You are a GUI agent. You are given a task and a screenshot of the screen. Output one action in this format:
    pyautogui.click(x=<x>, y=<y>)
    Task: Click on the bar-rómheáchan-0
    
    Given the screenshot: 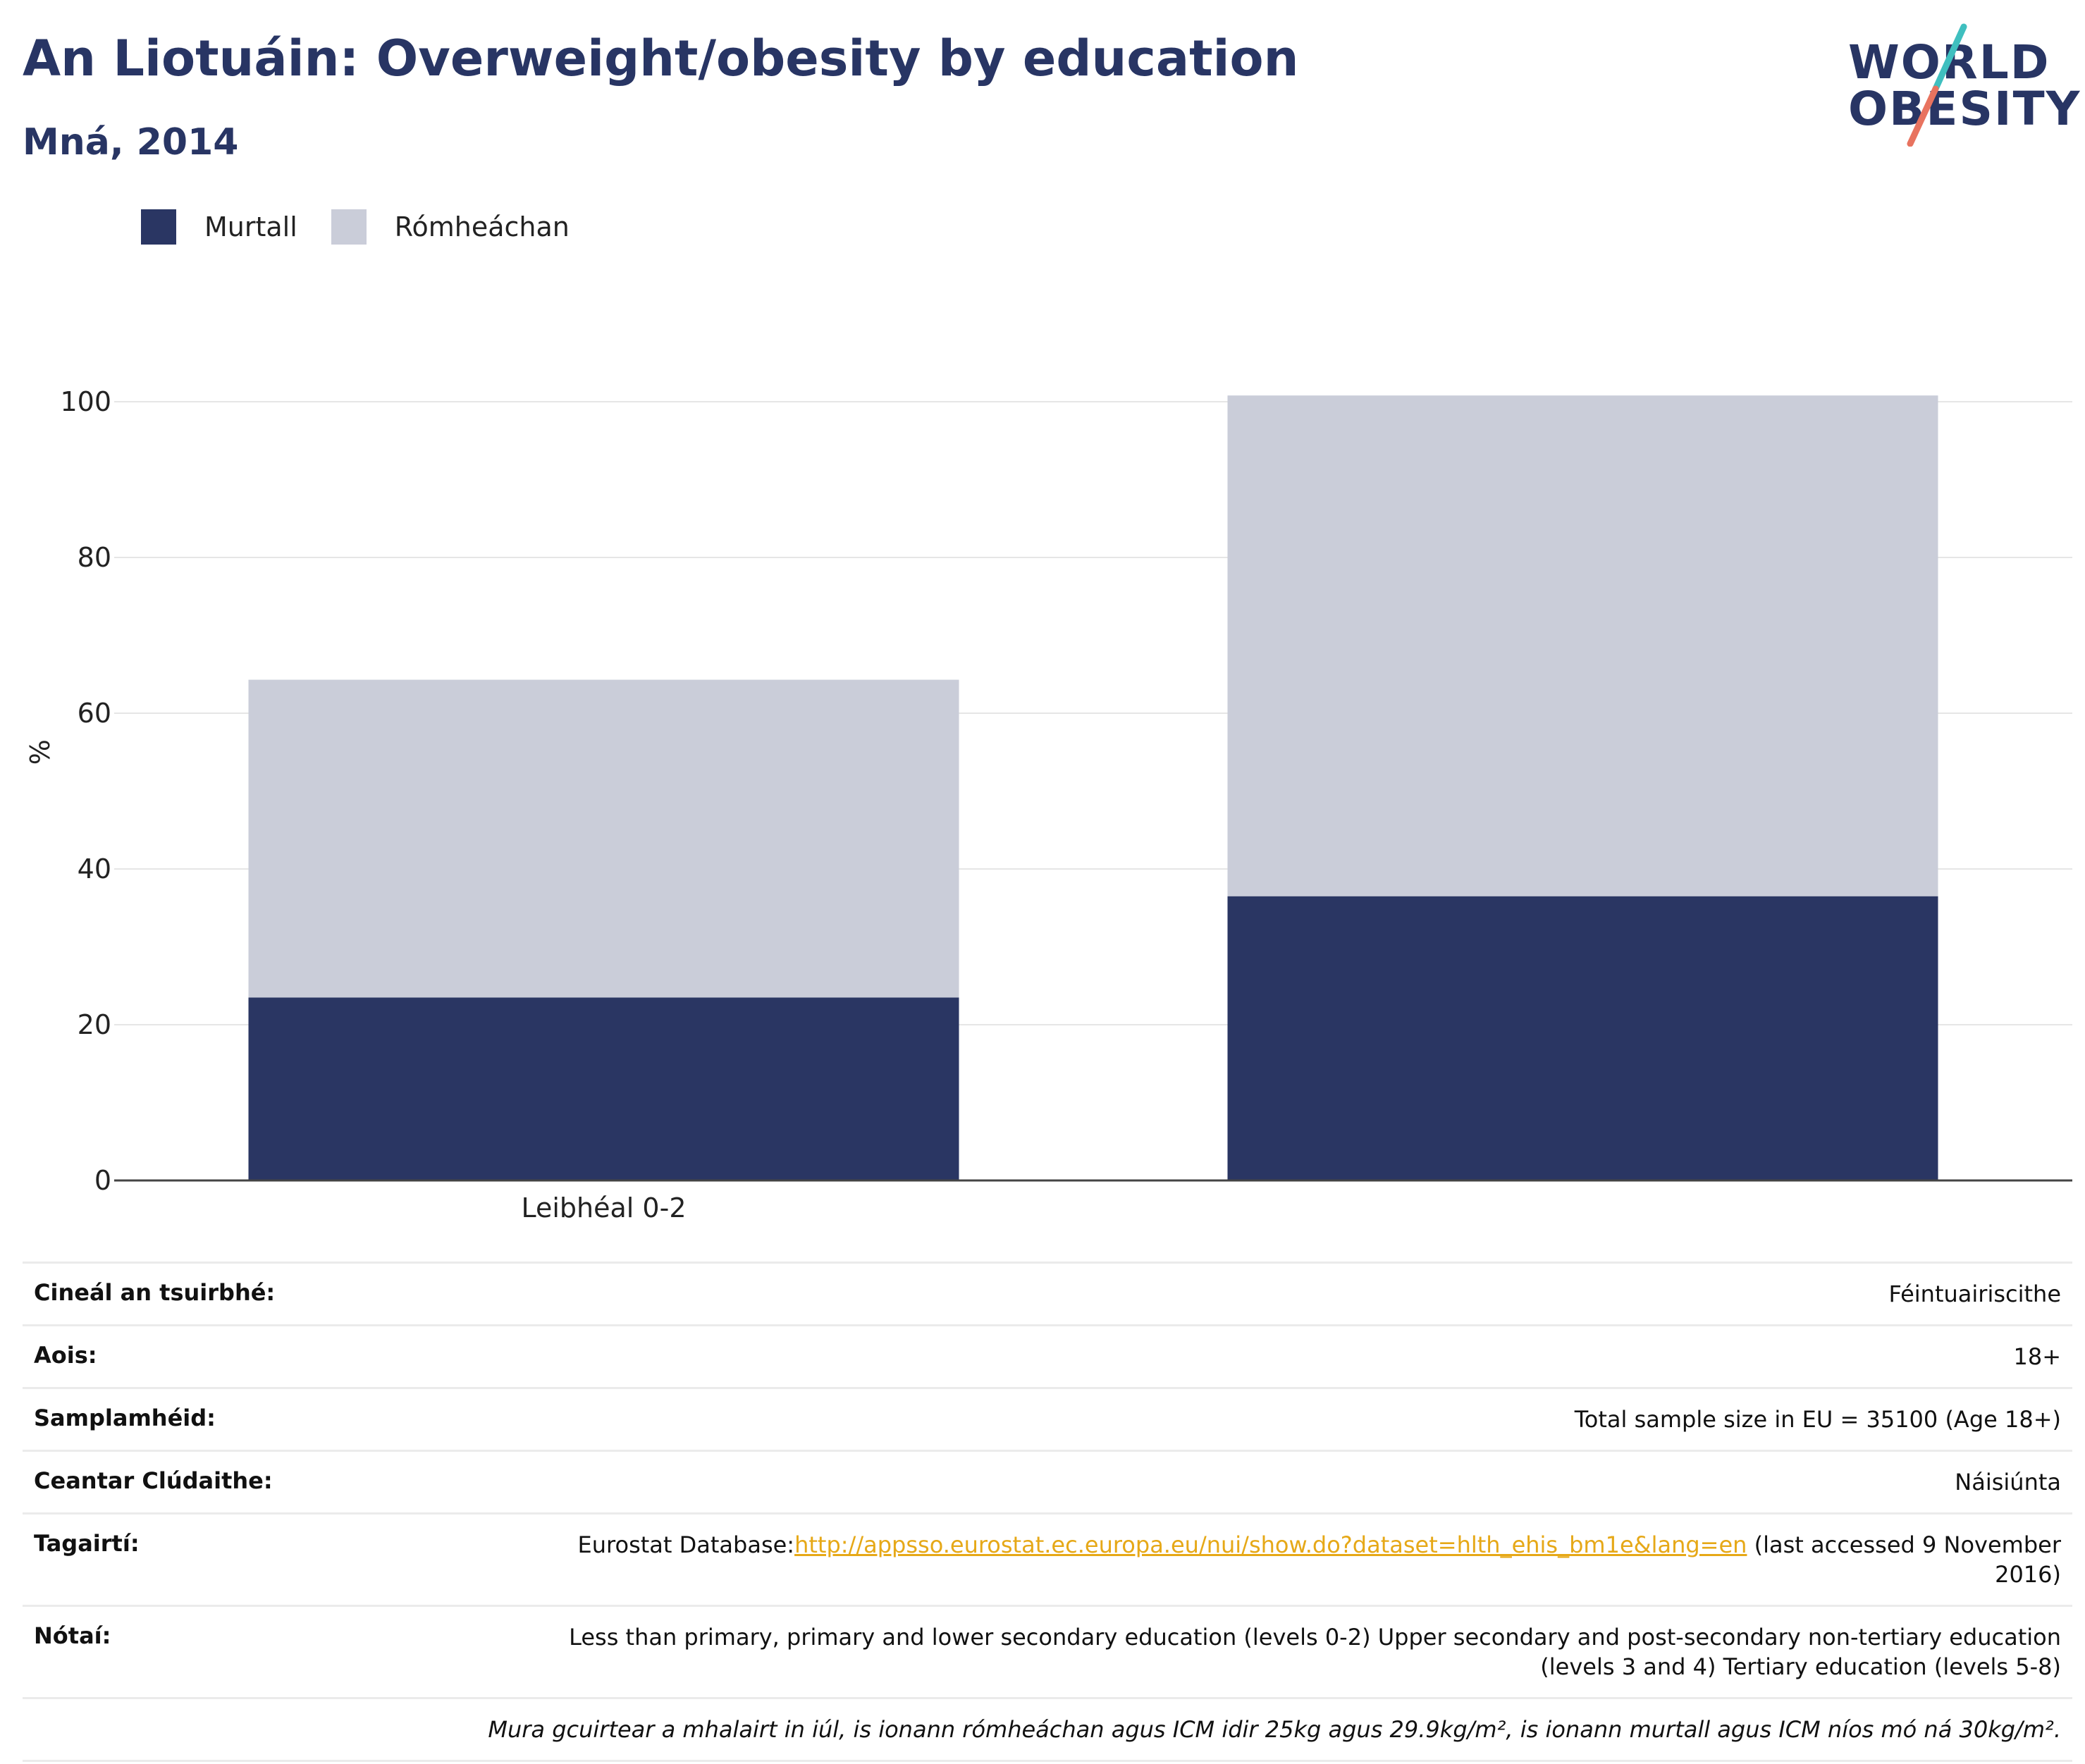 What is the action you would take?
    pyautogui.click(x=603, y=838)
    